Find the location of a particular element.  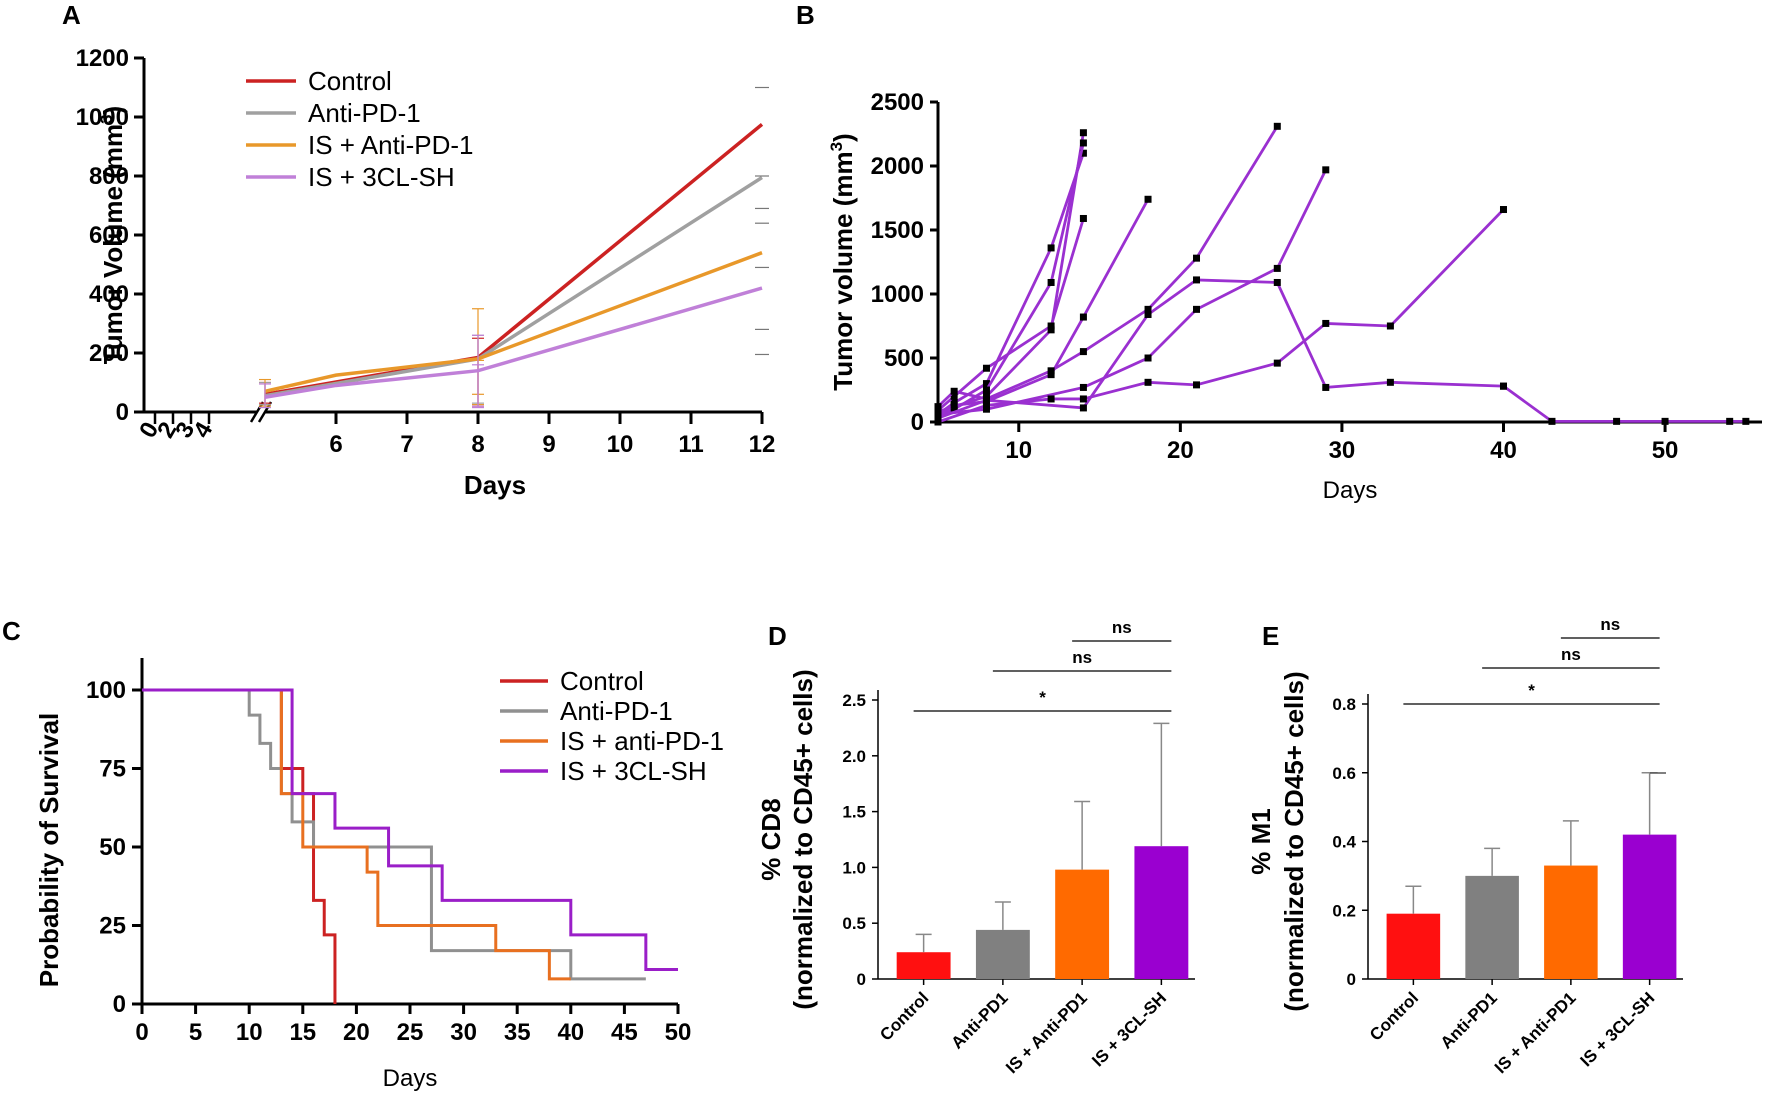

y-tick-label: 1.0 is located at coordinates (854, 867).